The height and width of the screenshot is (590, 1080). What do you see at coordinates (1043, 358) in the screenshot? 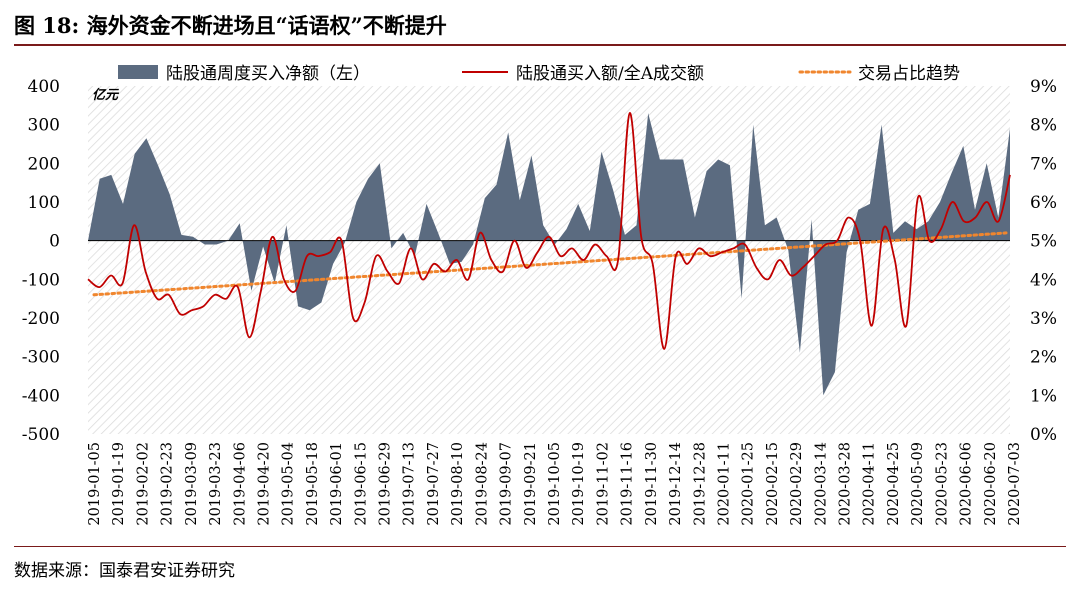
I see `right-tick-label: 2%` at bounding box center [1043, 358].